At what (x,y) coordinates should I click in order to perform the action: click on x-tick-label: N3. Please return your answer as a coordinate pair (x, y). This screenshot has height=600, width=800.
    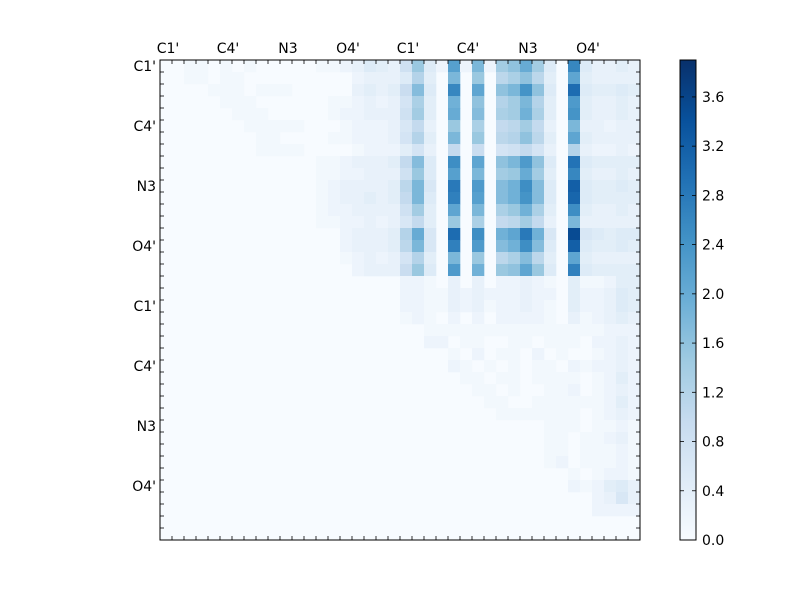
    Looking at the image, I should click on (287, 49).